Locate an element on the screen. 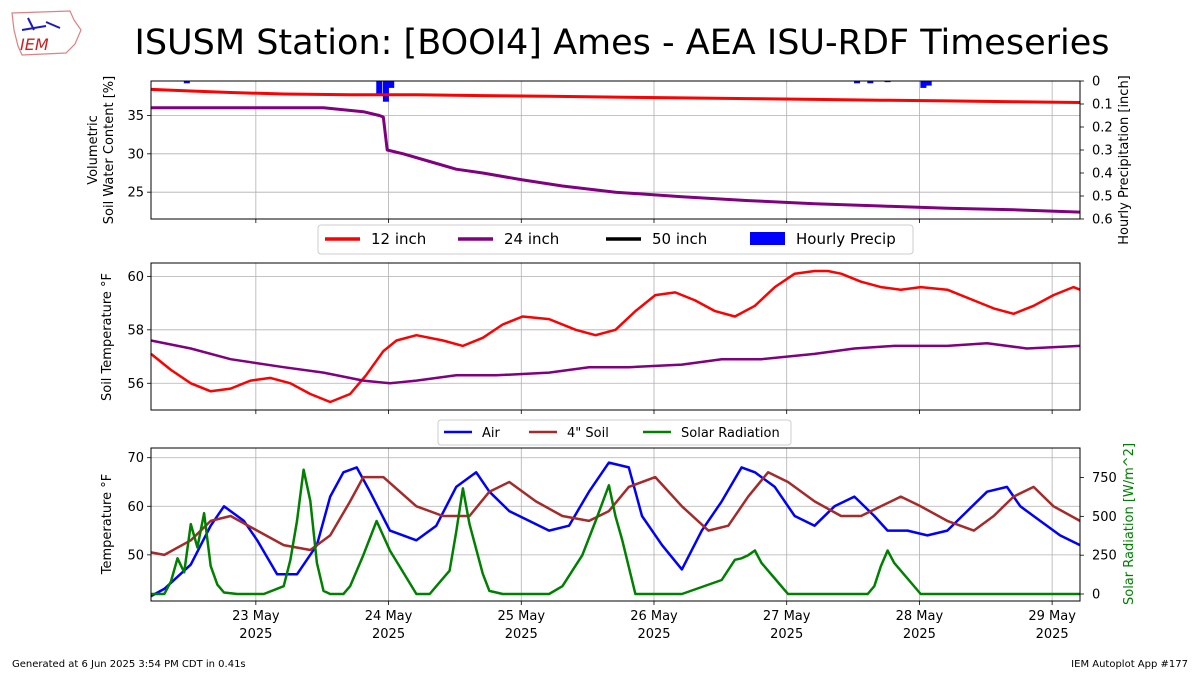  legend-label: 24 inch is located at coordinates (531, 239).